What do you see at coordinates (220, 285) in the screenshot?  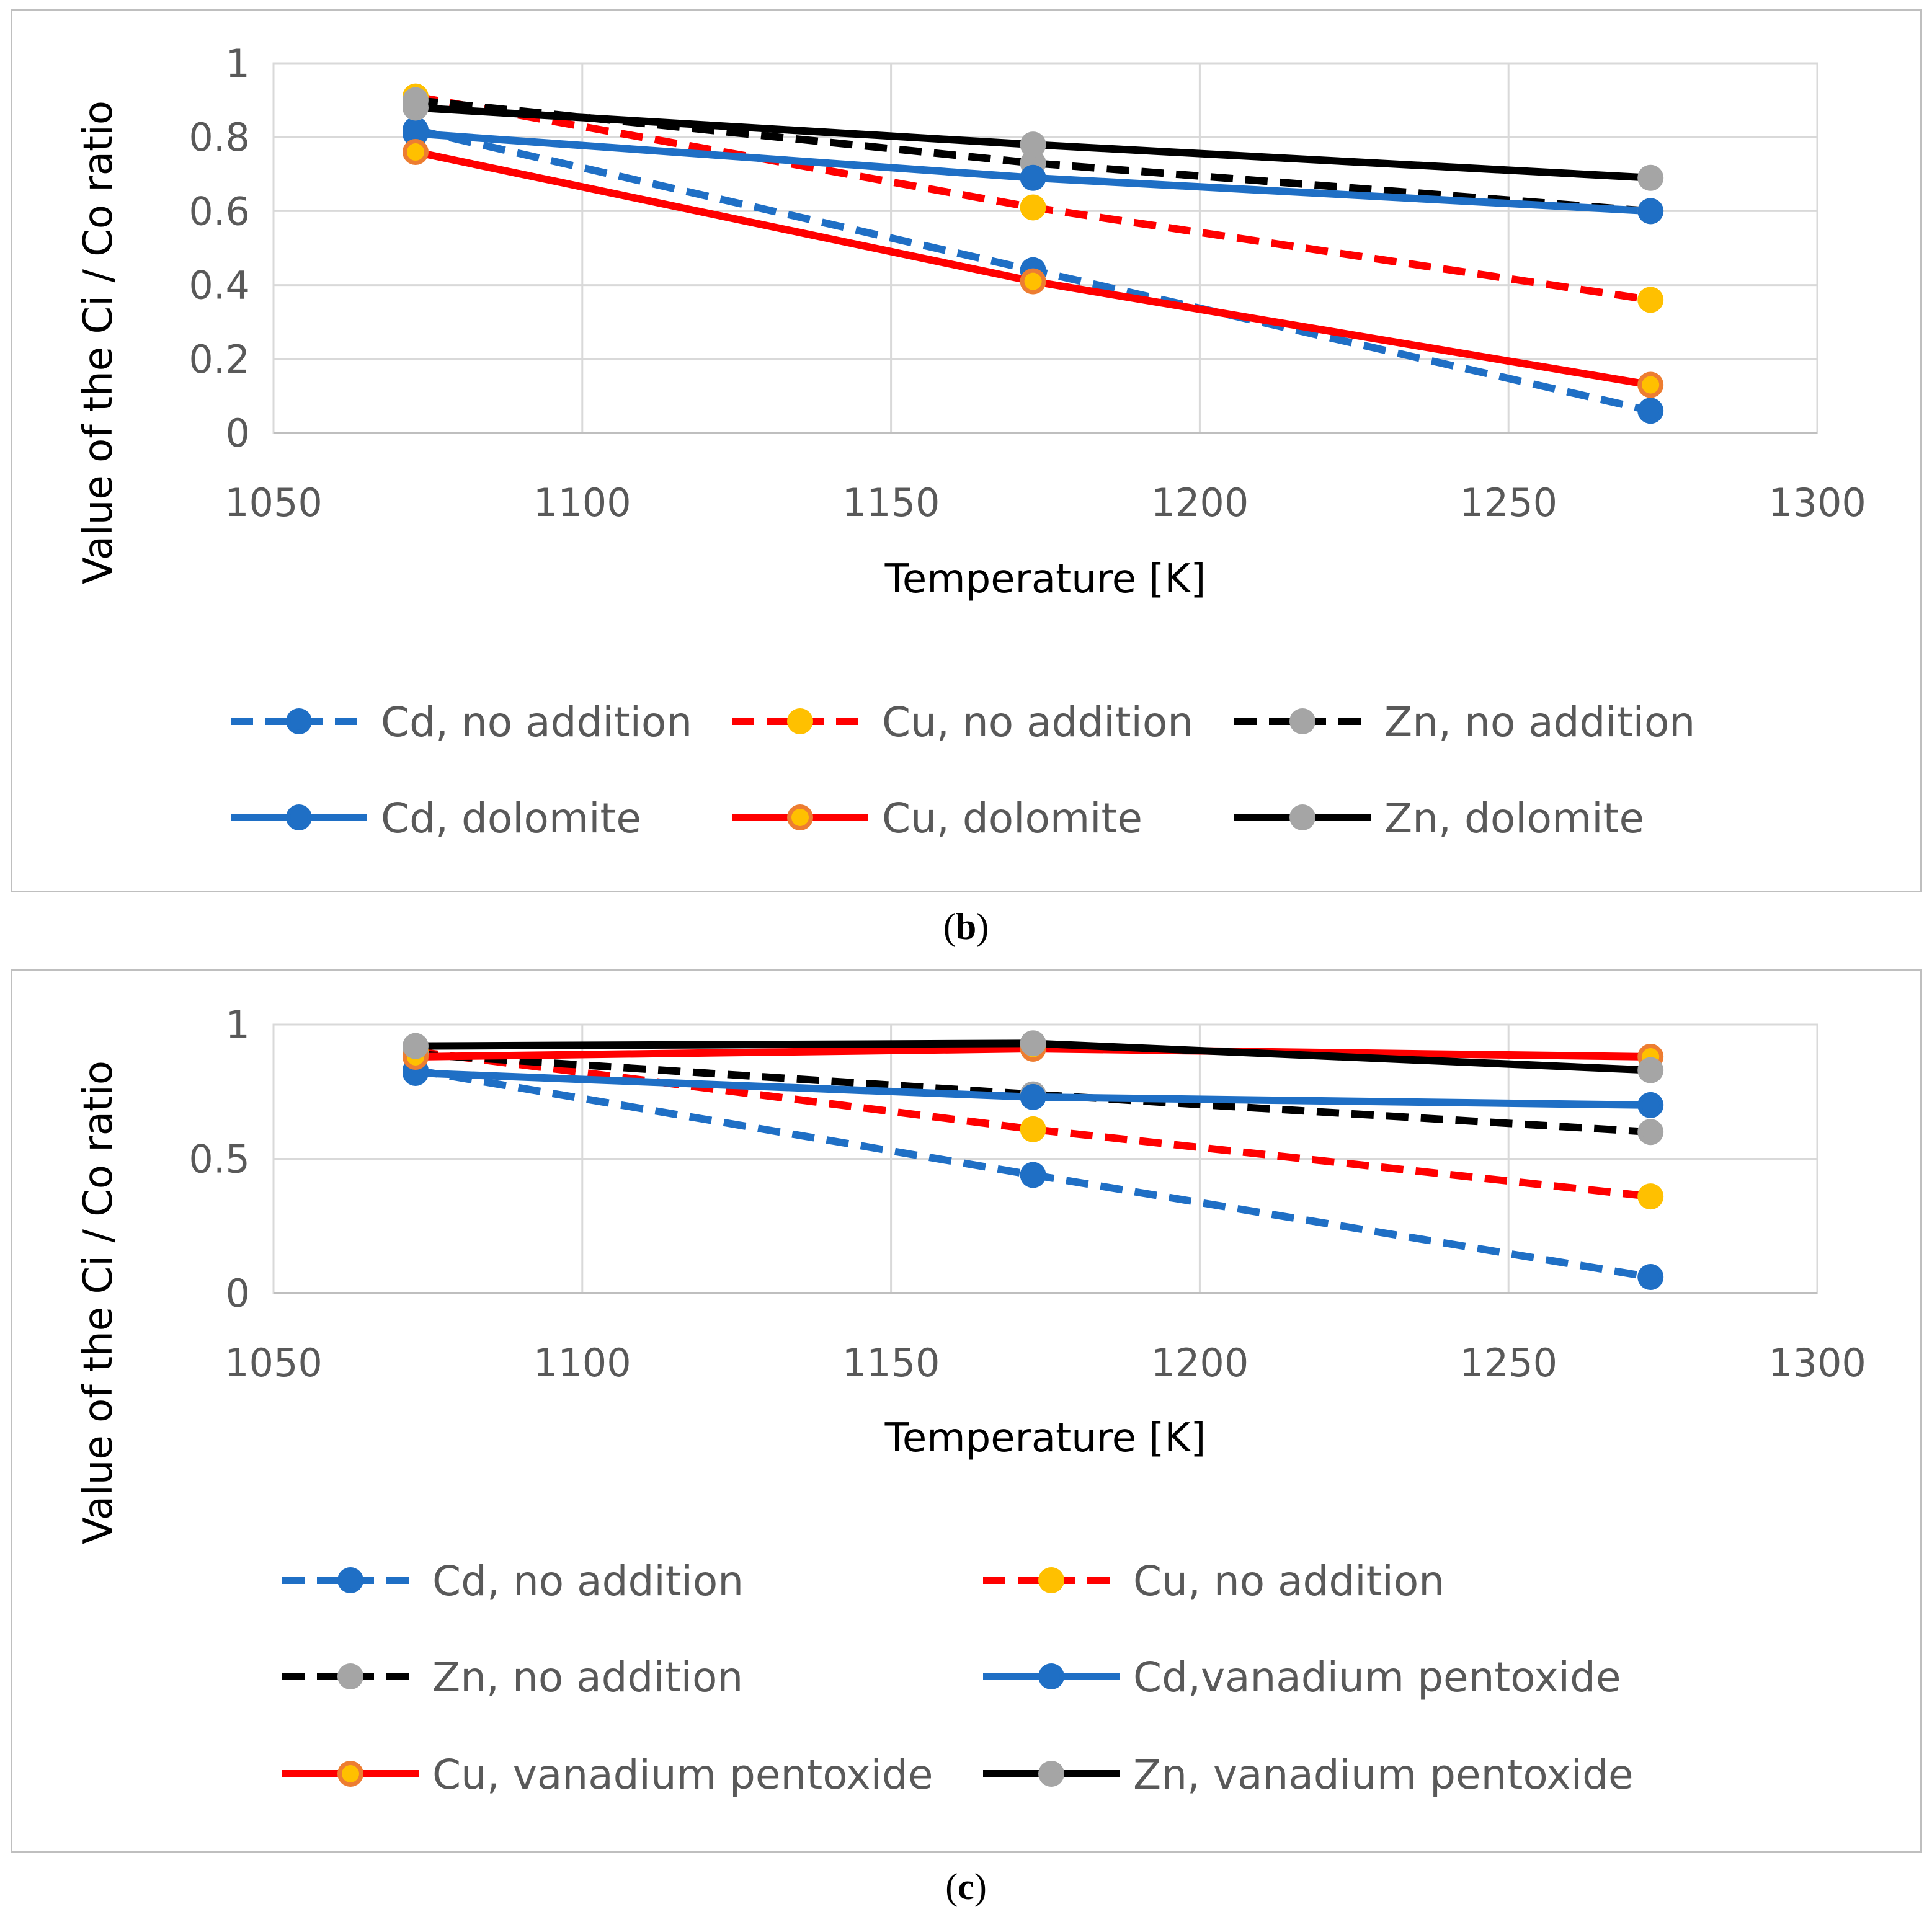 I see `y-tick-label: 0.4` at bounding box center [220, 285].